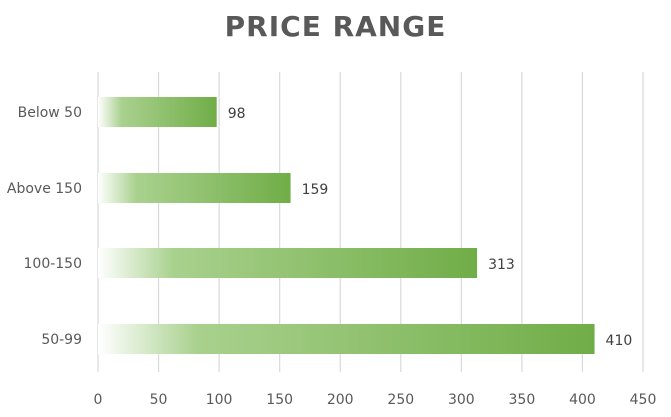 This screenshot has width=671, height=417. Describe the element at coordinates (44, 189) in the screenshot. I see `category-label: Above 150` at that location.